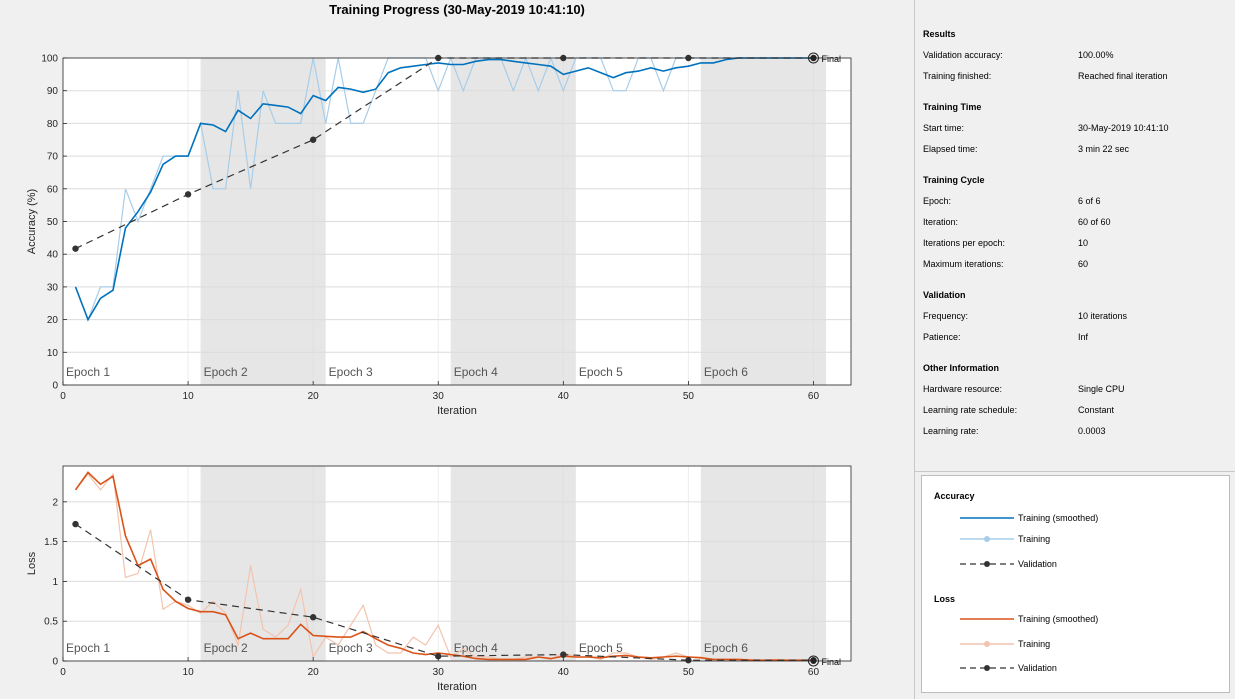 This screenshot has width=1235, height=699. What do you see at coordinates (53, 124) in the screenshot?
I see `acc-ytick-label-8: 80` at bounding box center [53, 124].